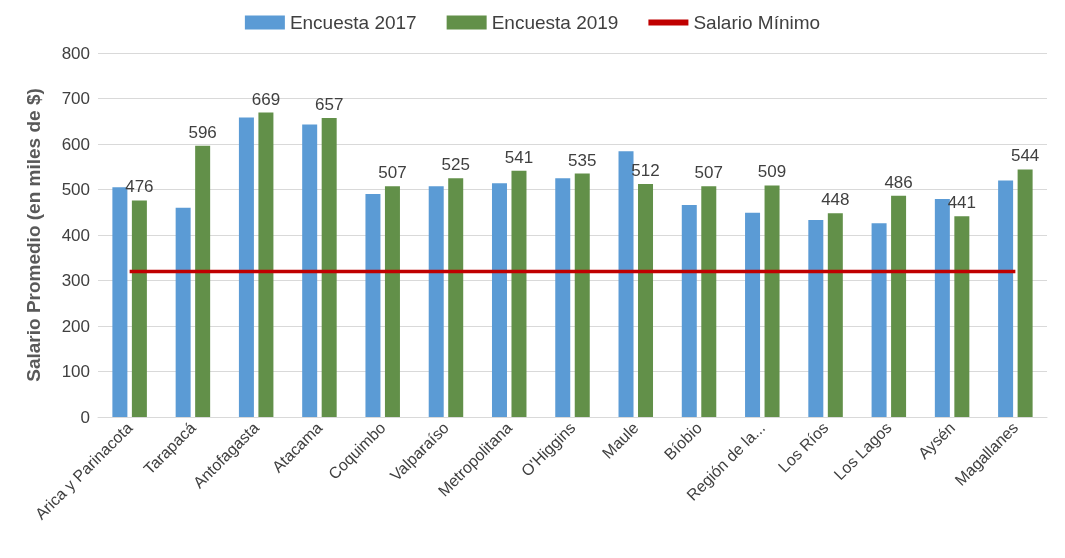  Describe the element at coordinates (329, 105) in the screenshot. I see `data-label: 657` at that location.